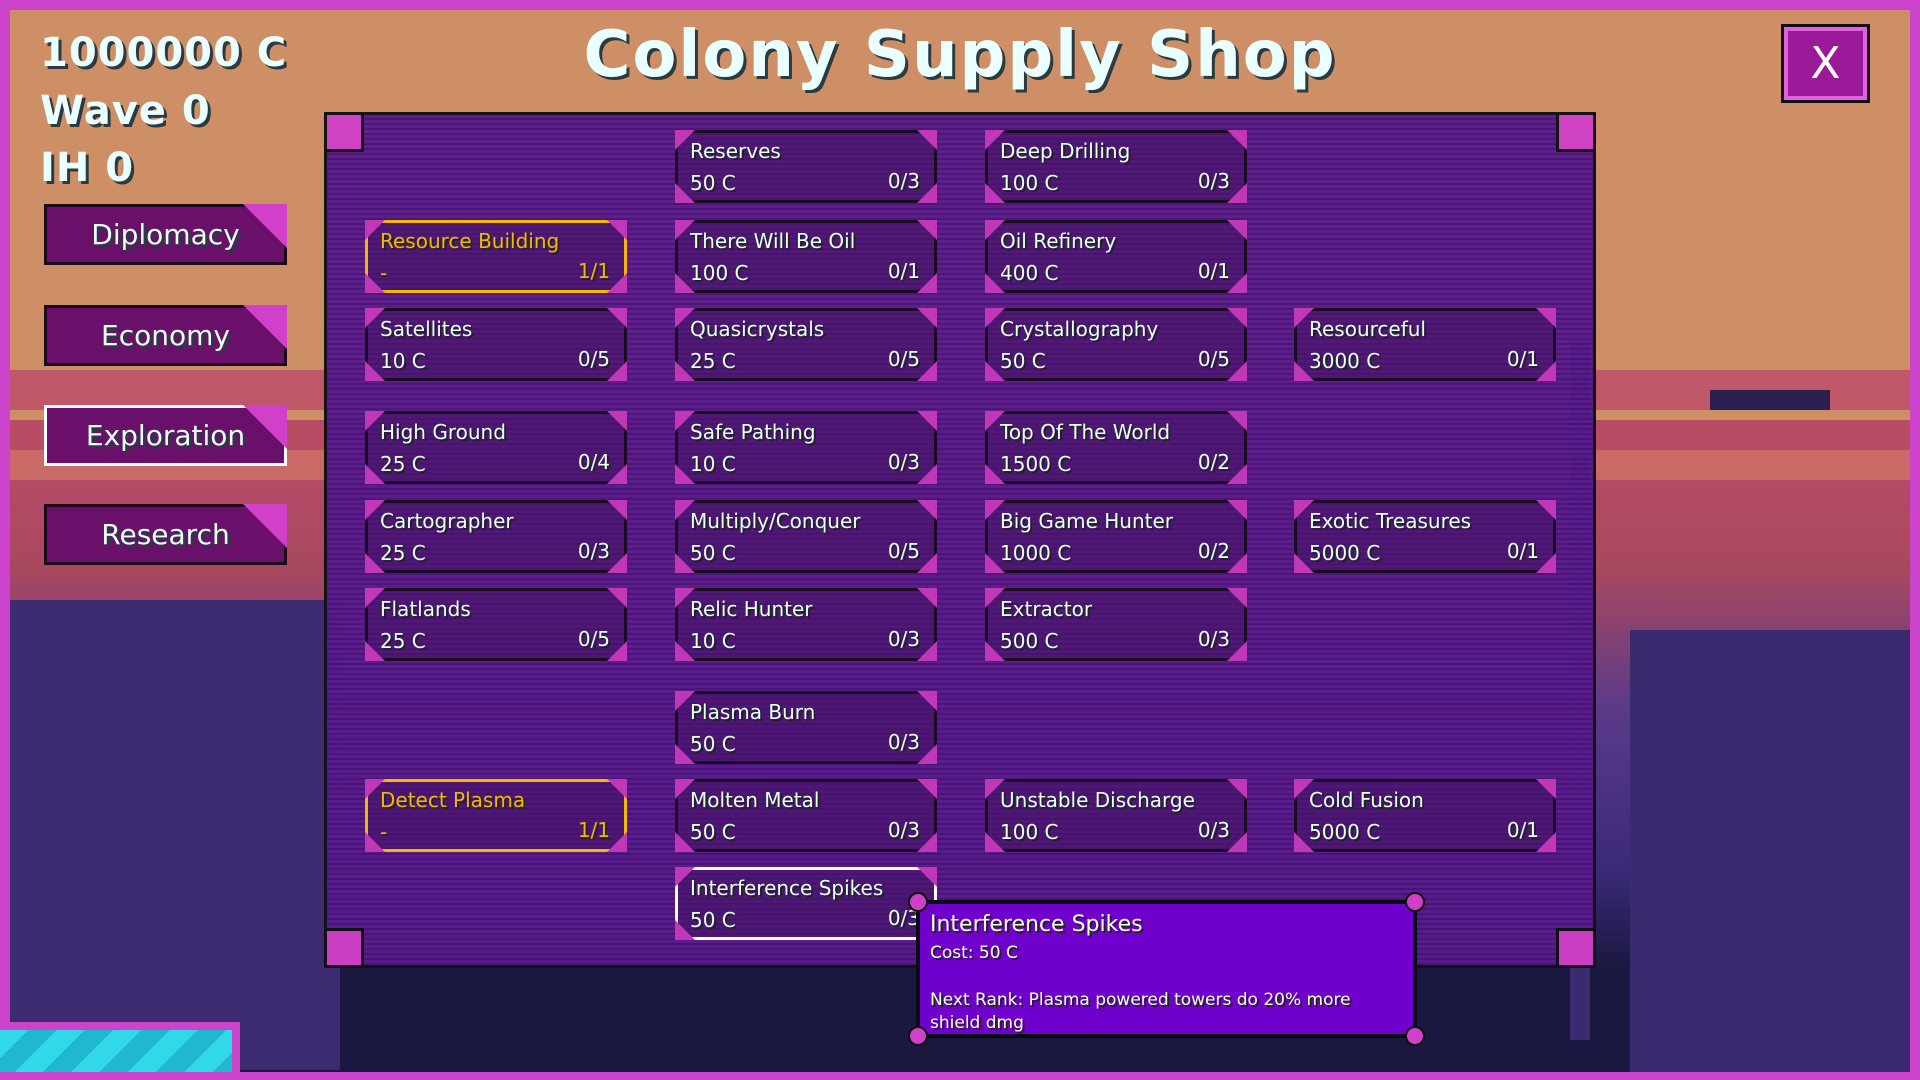 Image resolution: width=1920 pixels, height=1080 pixels. Describe the element at coordinates (1770, 851) in the screenshot. I see `city-building` at that location.